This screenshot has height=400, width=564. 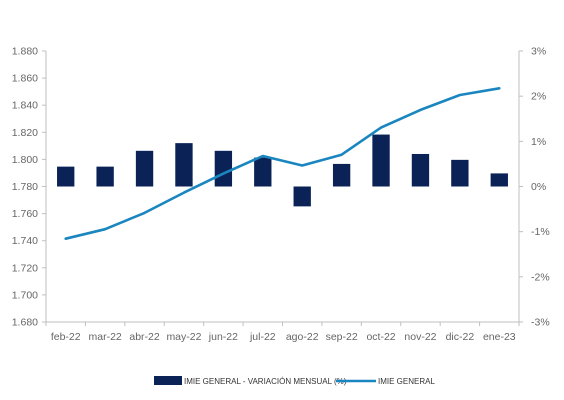 What do you see at coordinates (25, 214) in the screenshot?
I see `left-axis-tick-label: 1.760` at bounding box center [25, 214].